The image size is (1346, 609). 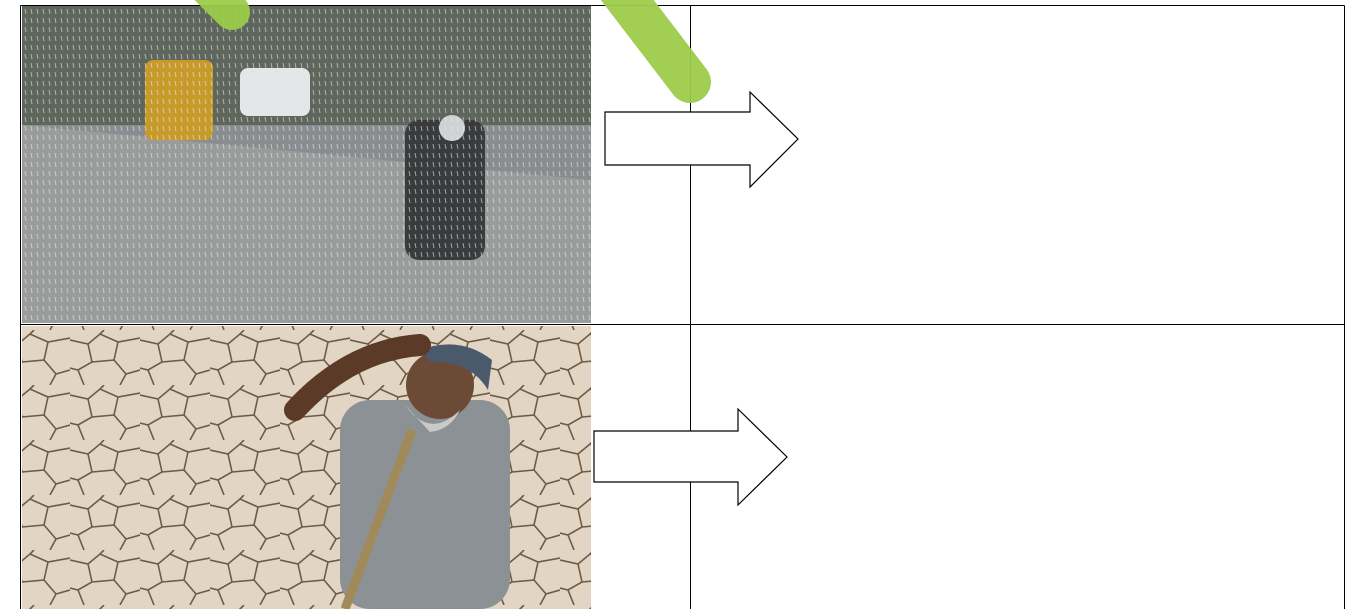 What do you see at coordinates (701, 139) in the screenshot?
I see `arrow` at bounding box center [701, 139].